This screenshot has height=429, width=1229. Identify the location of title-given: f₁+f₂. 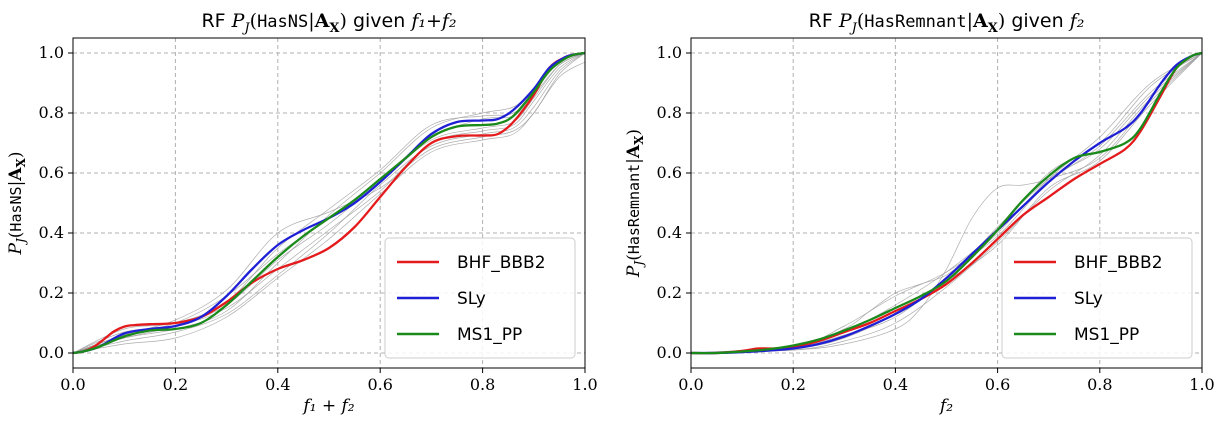
(432, 21).